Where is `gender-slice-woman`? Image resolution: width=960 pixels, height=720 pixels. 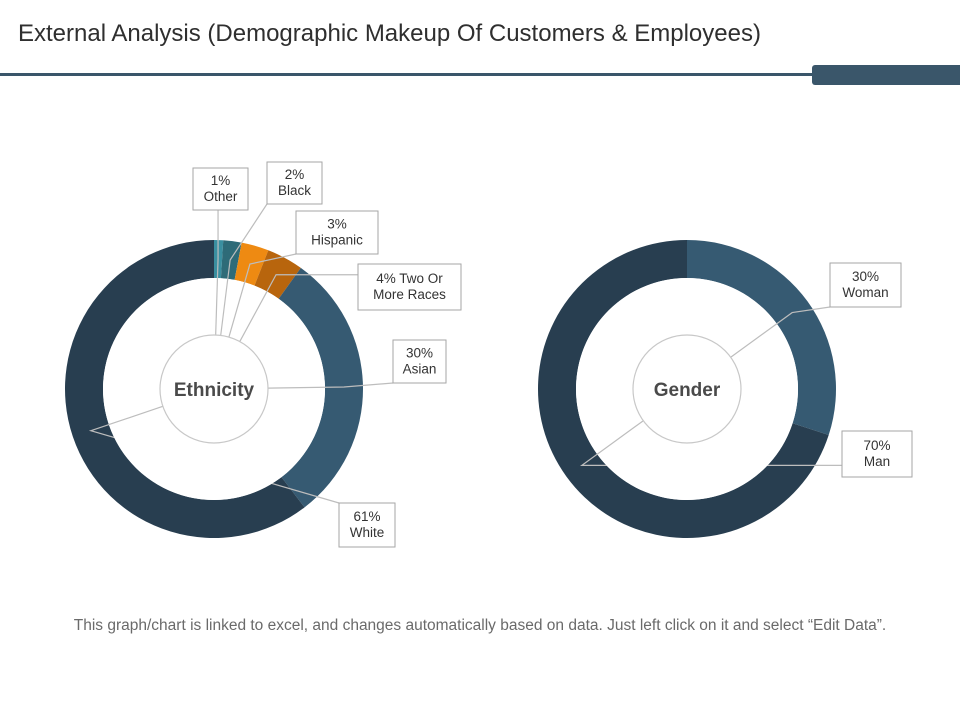 gender-slice-woman is located at coordinates (761, 338).